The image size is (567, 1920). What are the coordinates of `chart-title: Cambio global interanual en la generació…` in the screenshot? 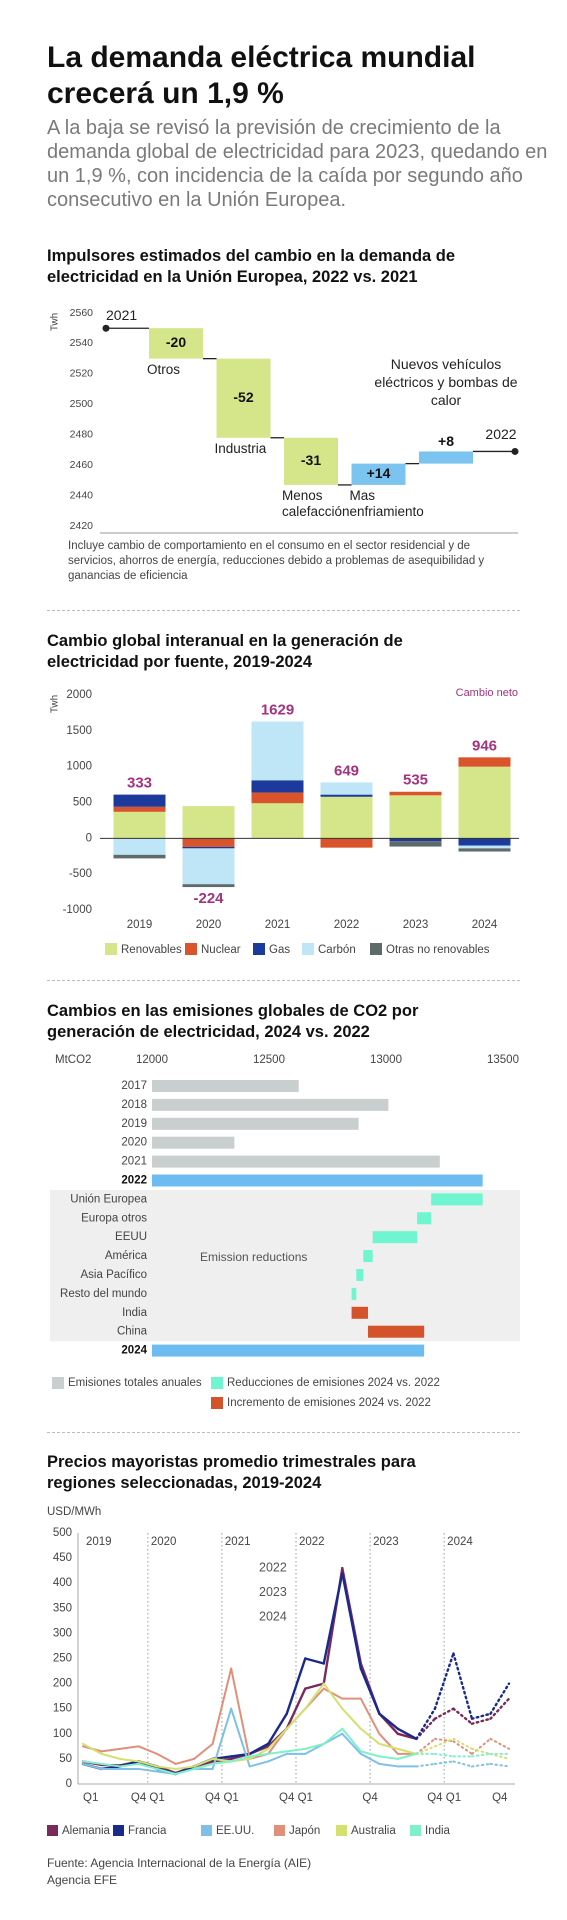 It's located at (225, 651).